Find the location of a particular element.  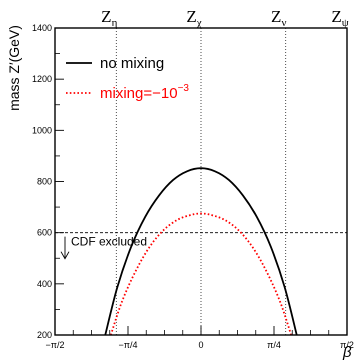

legend-label-mixing: mixing=−10−3 is located at coordinates (144, 92).